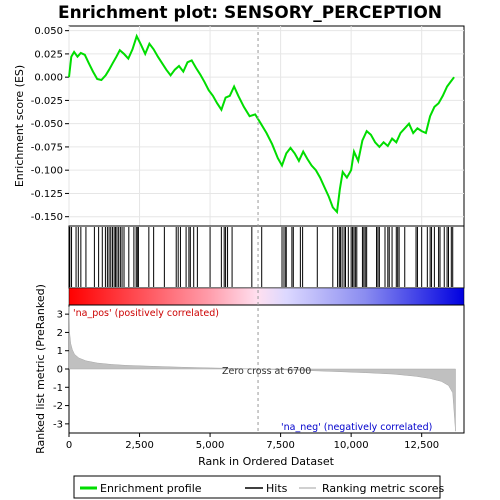 This screenshot has height=500, width=500. Describe the element at coordinates (47, 147) in the screenshot. I see `es-y-tick-label: -0.075` at that location.